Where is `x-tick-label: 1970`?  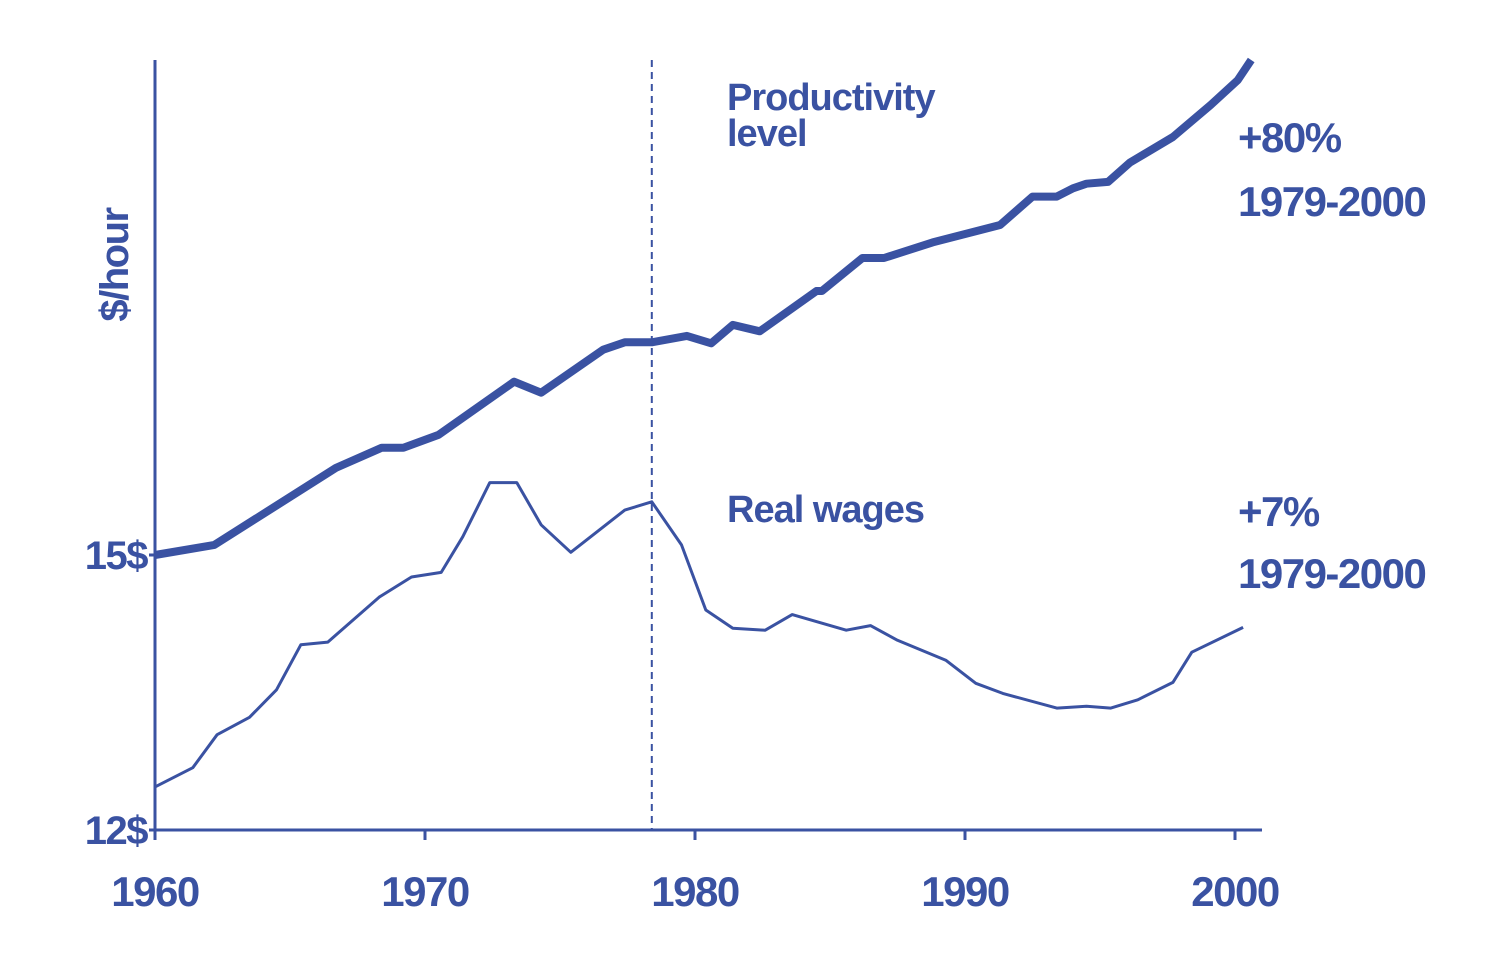 x-tick-label: 1970 is located at coordinates (425, 891).